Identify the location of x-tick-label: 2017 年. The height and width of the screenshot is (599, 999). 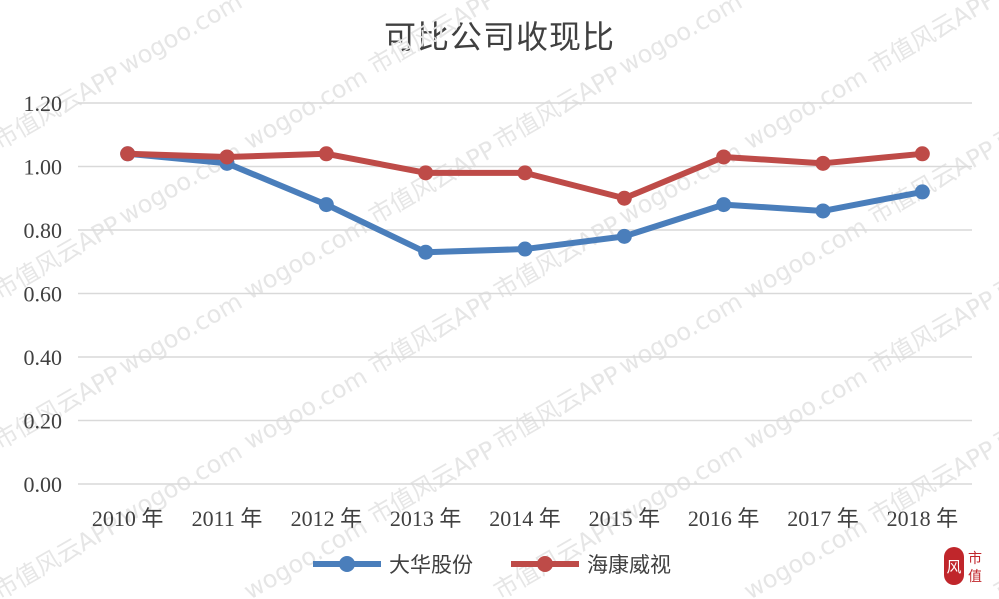
(823, 518).